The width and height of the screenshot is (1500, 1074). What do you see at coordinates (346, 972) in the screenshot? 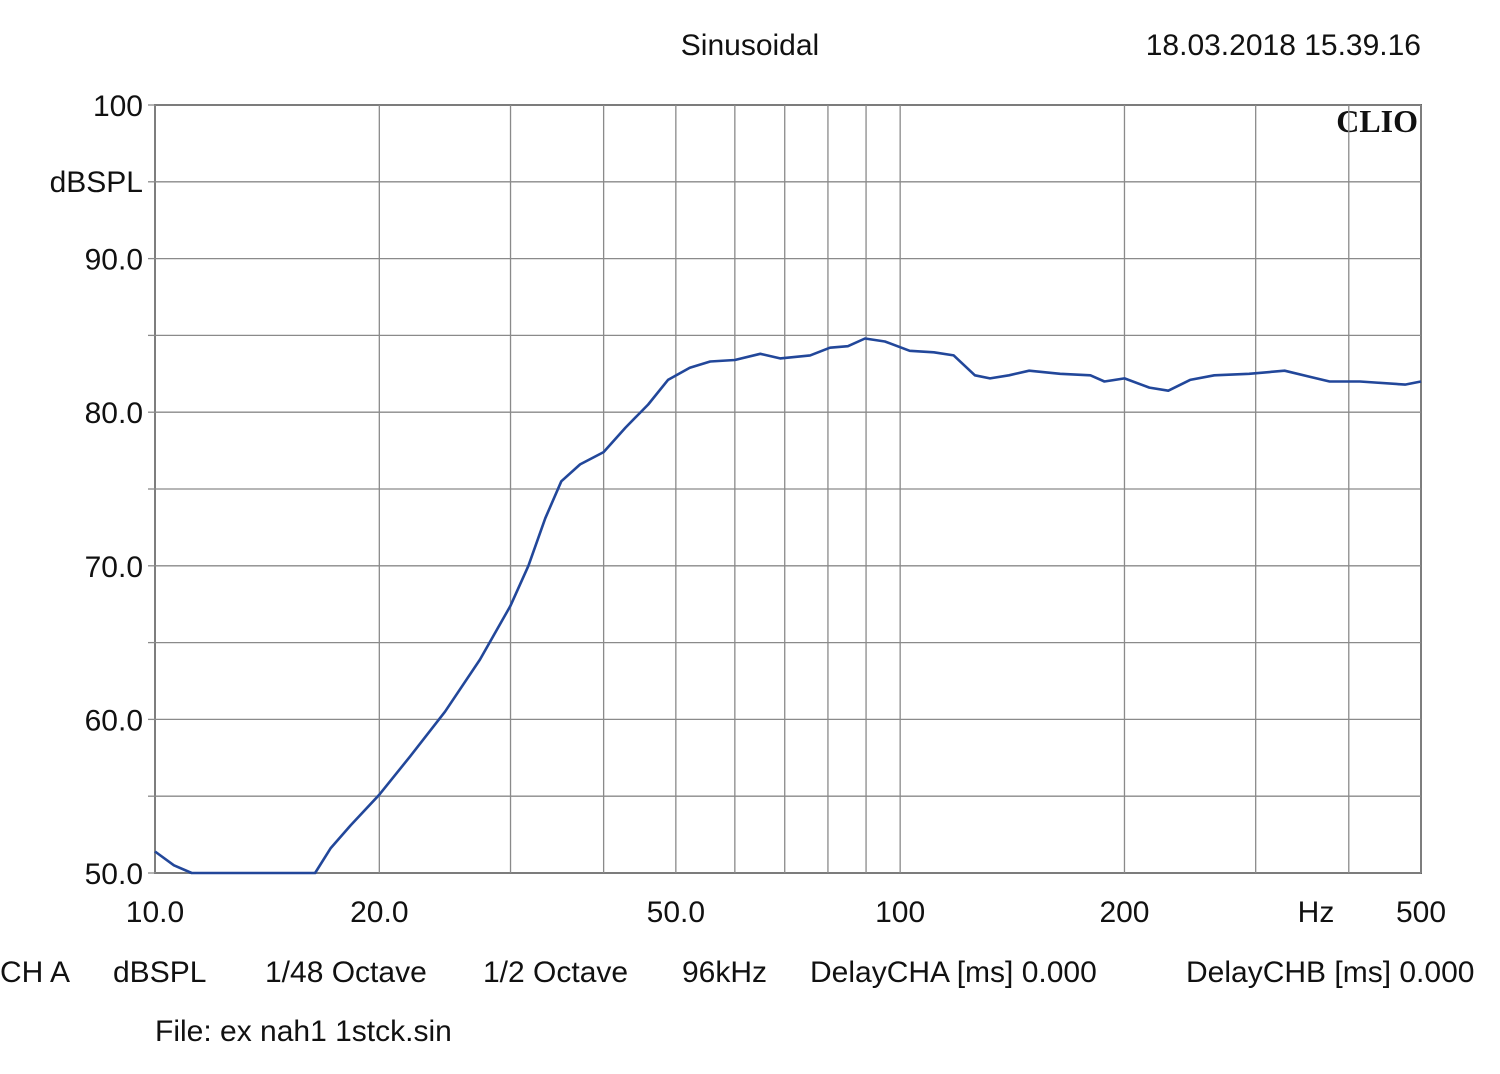
I see `footer-item: 1/48 Octave` at bounding box center [346, 972].